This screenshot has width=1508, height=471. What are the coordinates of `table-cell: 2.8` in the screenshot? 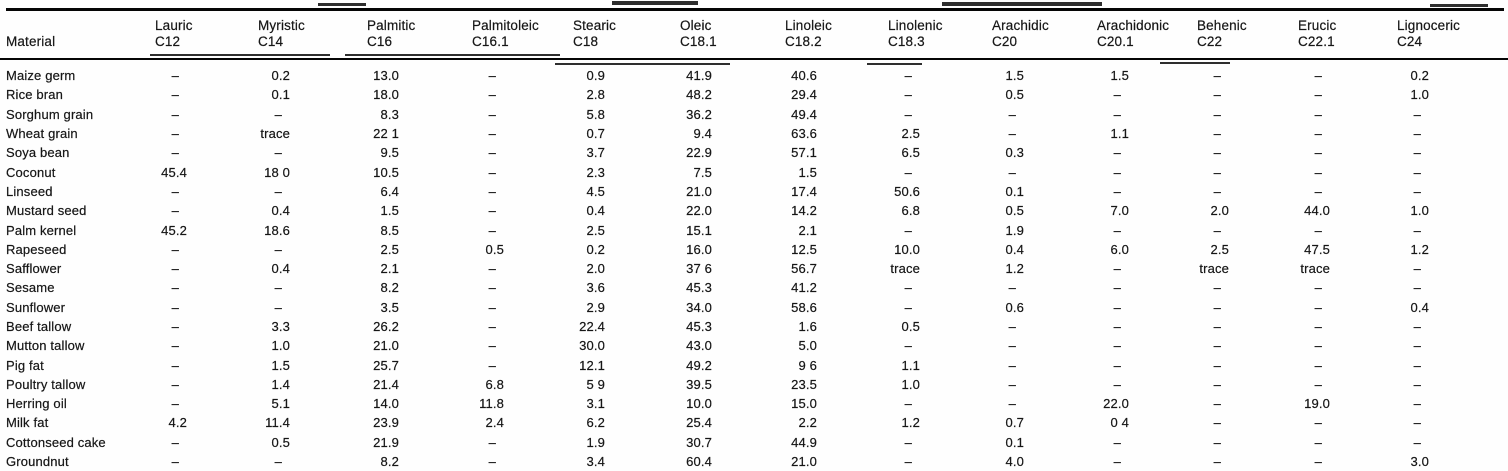 It's located at (626, 94).